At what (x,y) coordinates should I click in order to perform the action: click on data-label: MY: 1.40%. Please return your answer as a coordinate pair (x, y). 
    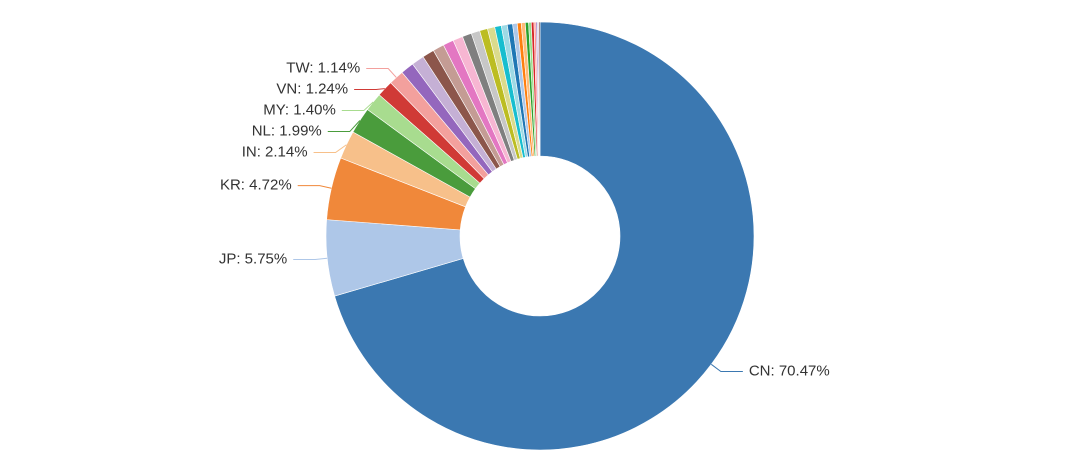
    Looking at the image, I should click on (299, 110).